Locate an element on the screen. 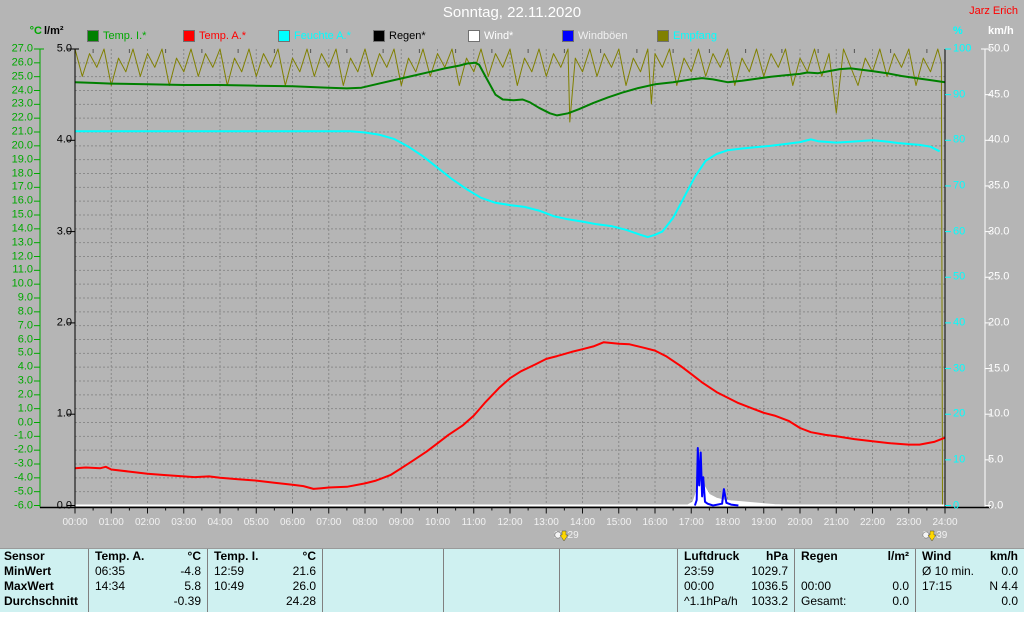 This screenshot has height=618, width=1024. user-name: Jarz Erich is located at coordinates (993, 11).